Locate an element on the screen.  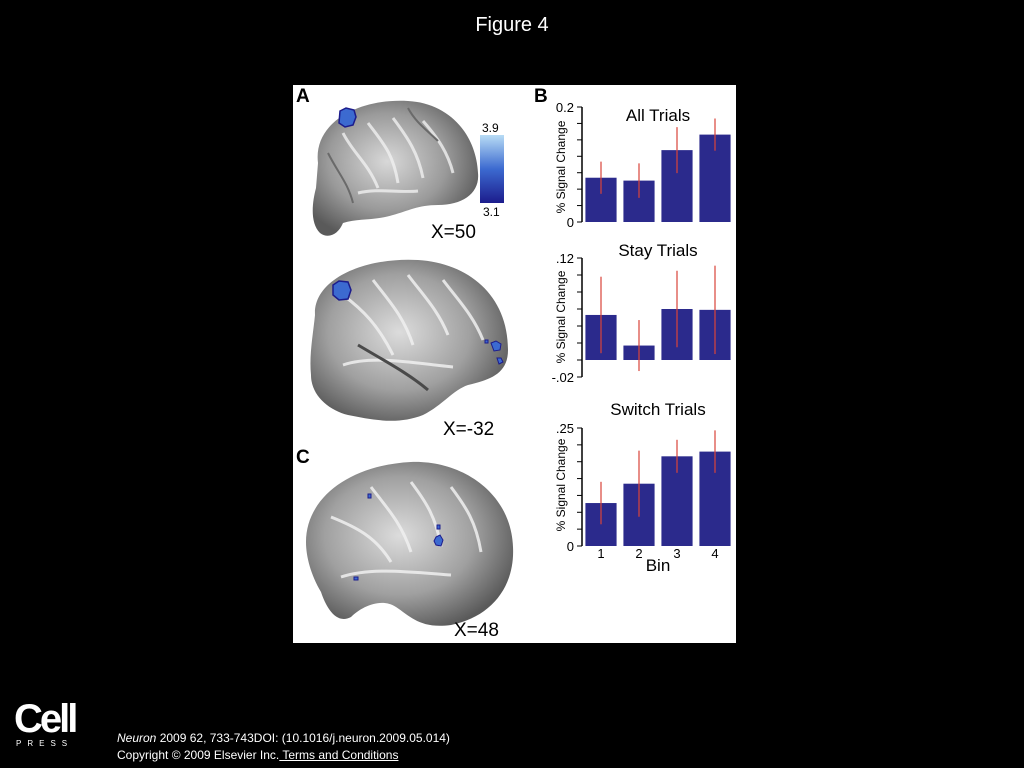
chart-2-ytick-label-min: -.02 is located at coordinates (563, 377).